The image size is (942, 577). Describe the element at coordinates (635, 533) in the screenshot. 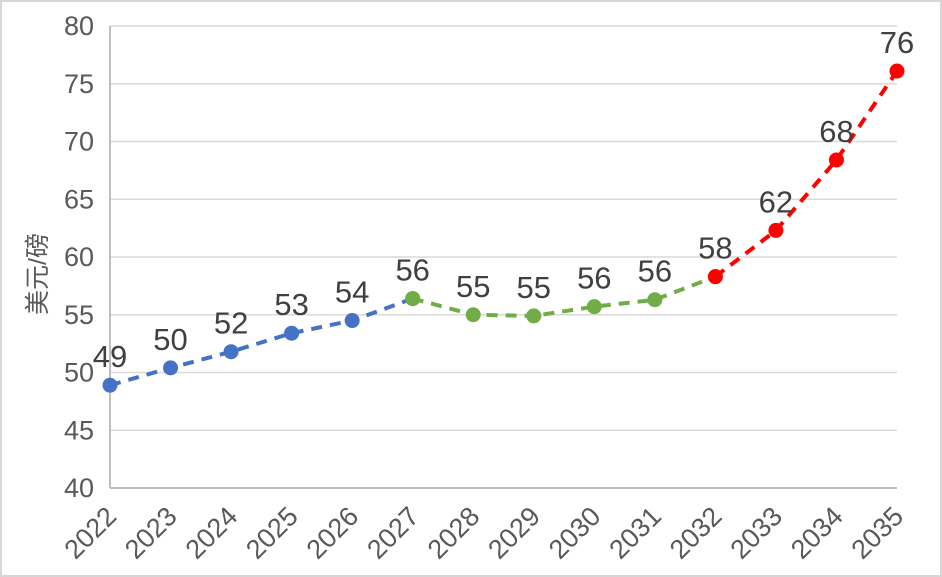

I see `x-tick-label: 2031` at that location.